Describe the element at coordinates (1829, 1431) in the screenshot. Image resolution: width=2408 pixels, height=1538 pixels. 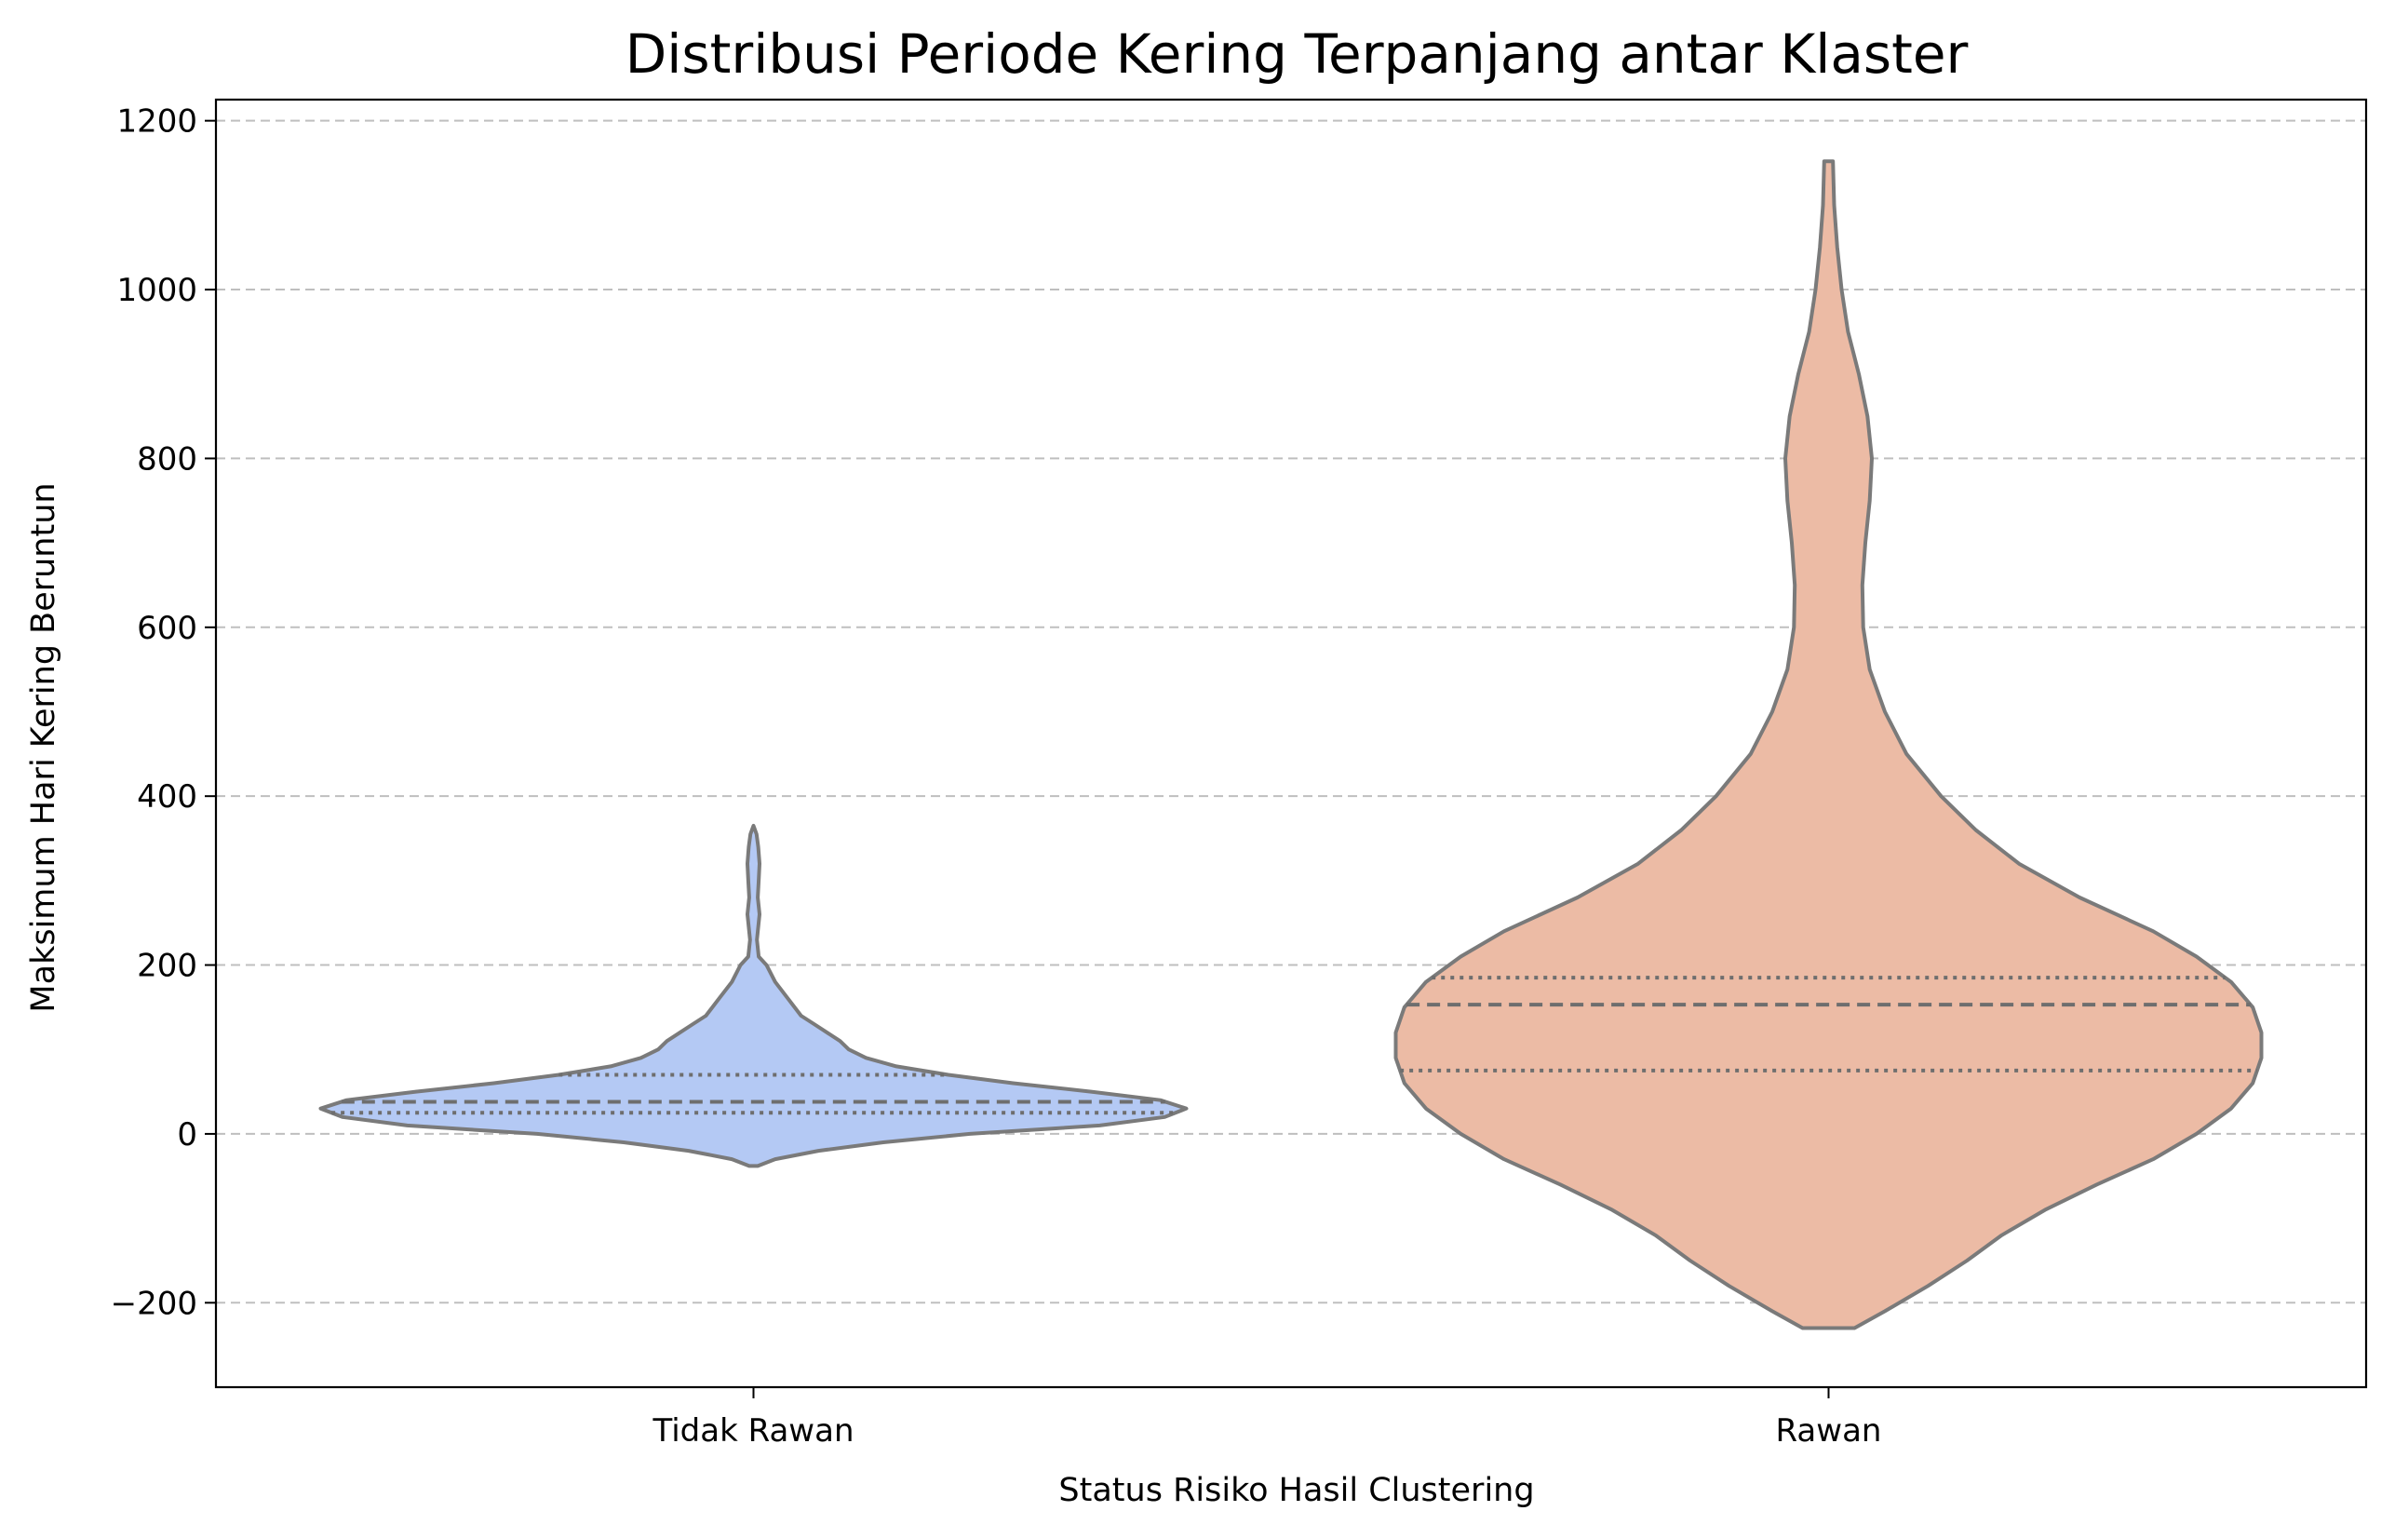
I see `x-tick-label: Rawan` at that location.